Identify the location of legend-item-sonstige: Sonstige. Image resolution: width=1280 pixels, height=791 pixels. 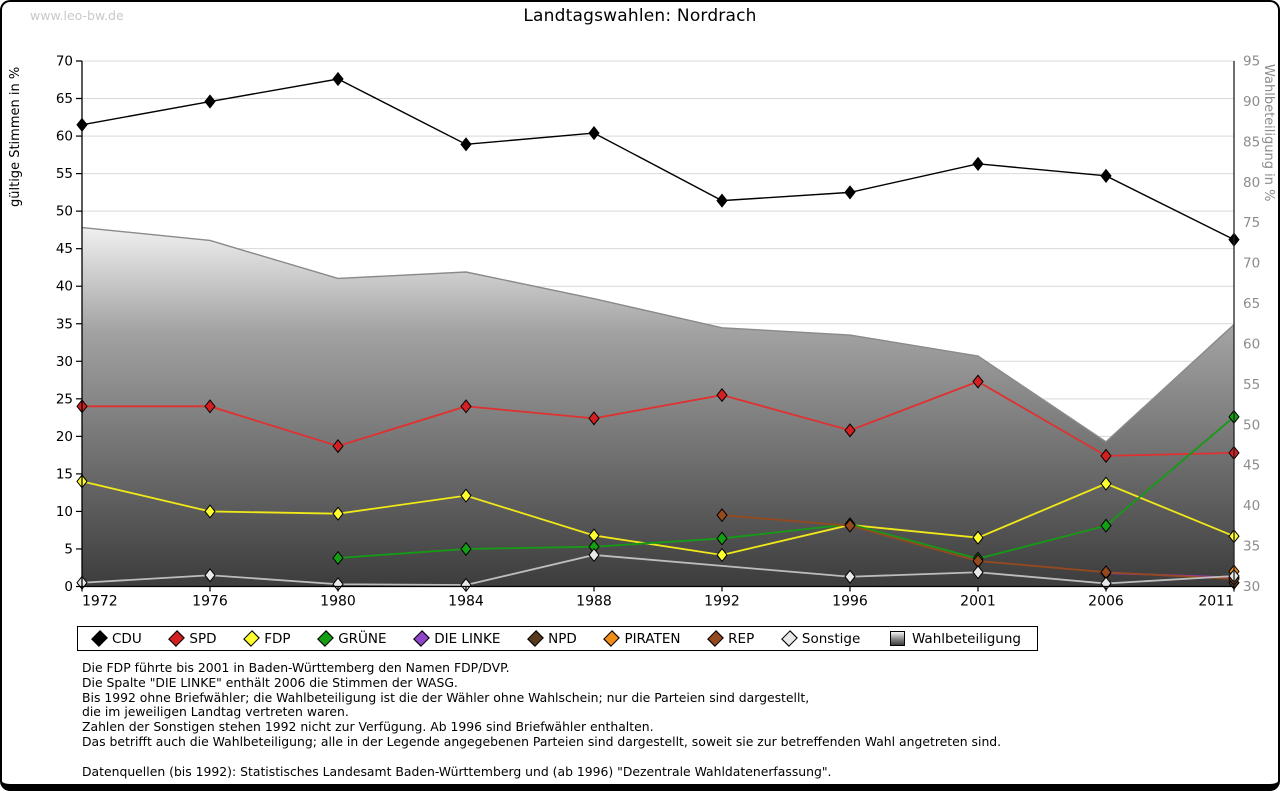
(821, 638).